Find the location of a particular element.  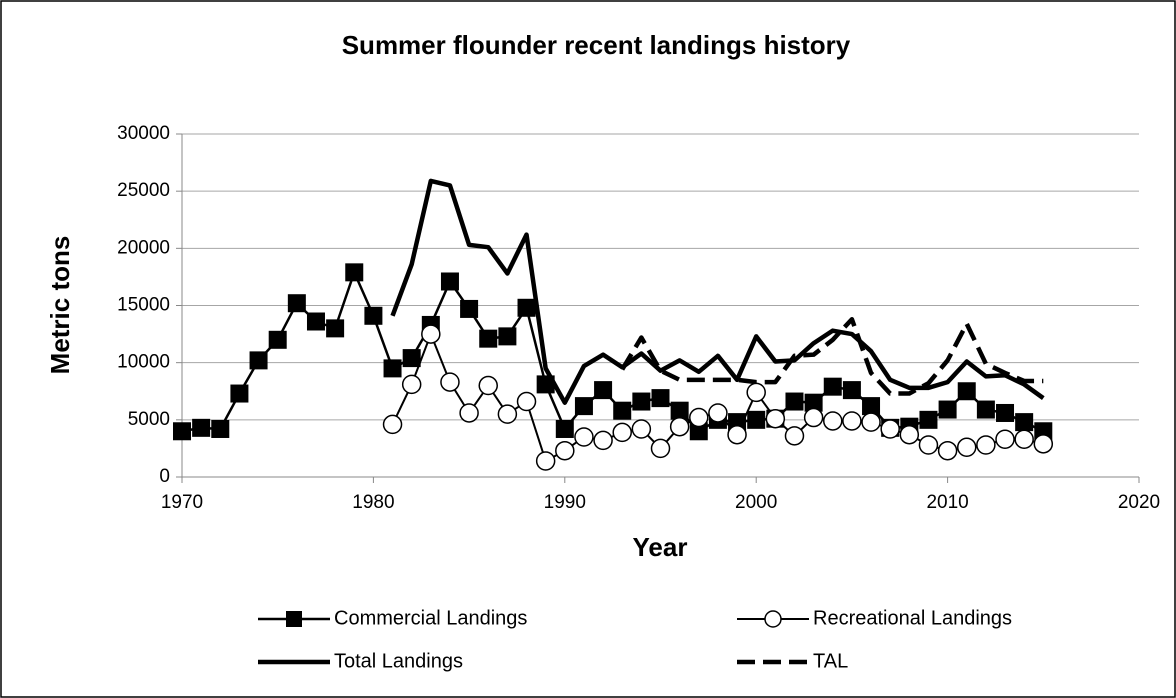

x-tick-label: 2020 is located at coordinates (1139, 502).